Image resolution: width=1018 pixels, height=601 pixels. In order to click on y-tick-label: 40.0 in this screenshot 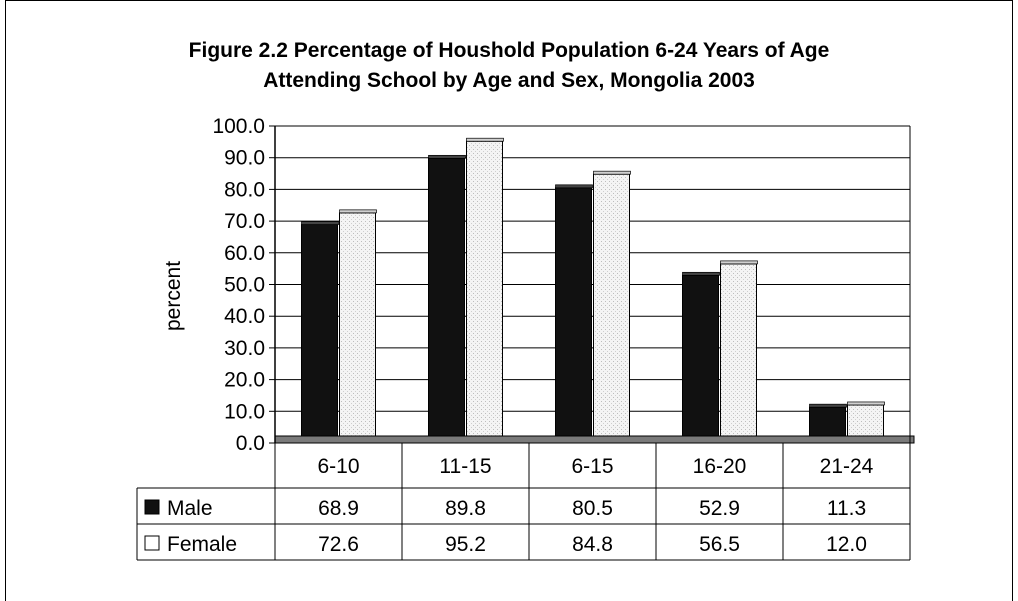, I will do `click(244, 316)`.